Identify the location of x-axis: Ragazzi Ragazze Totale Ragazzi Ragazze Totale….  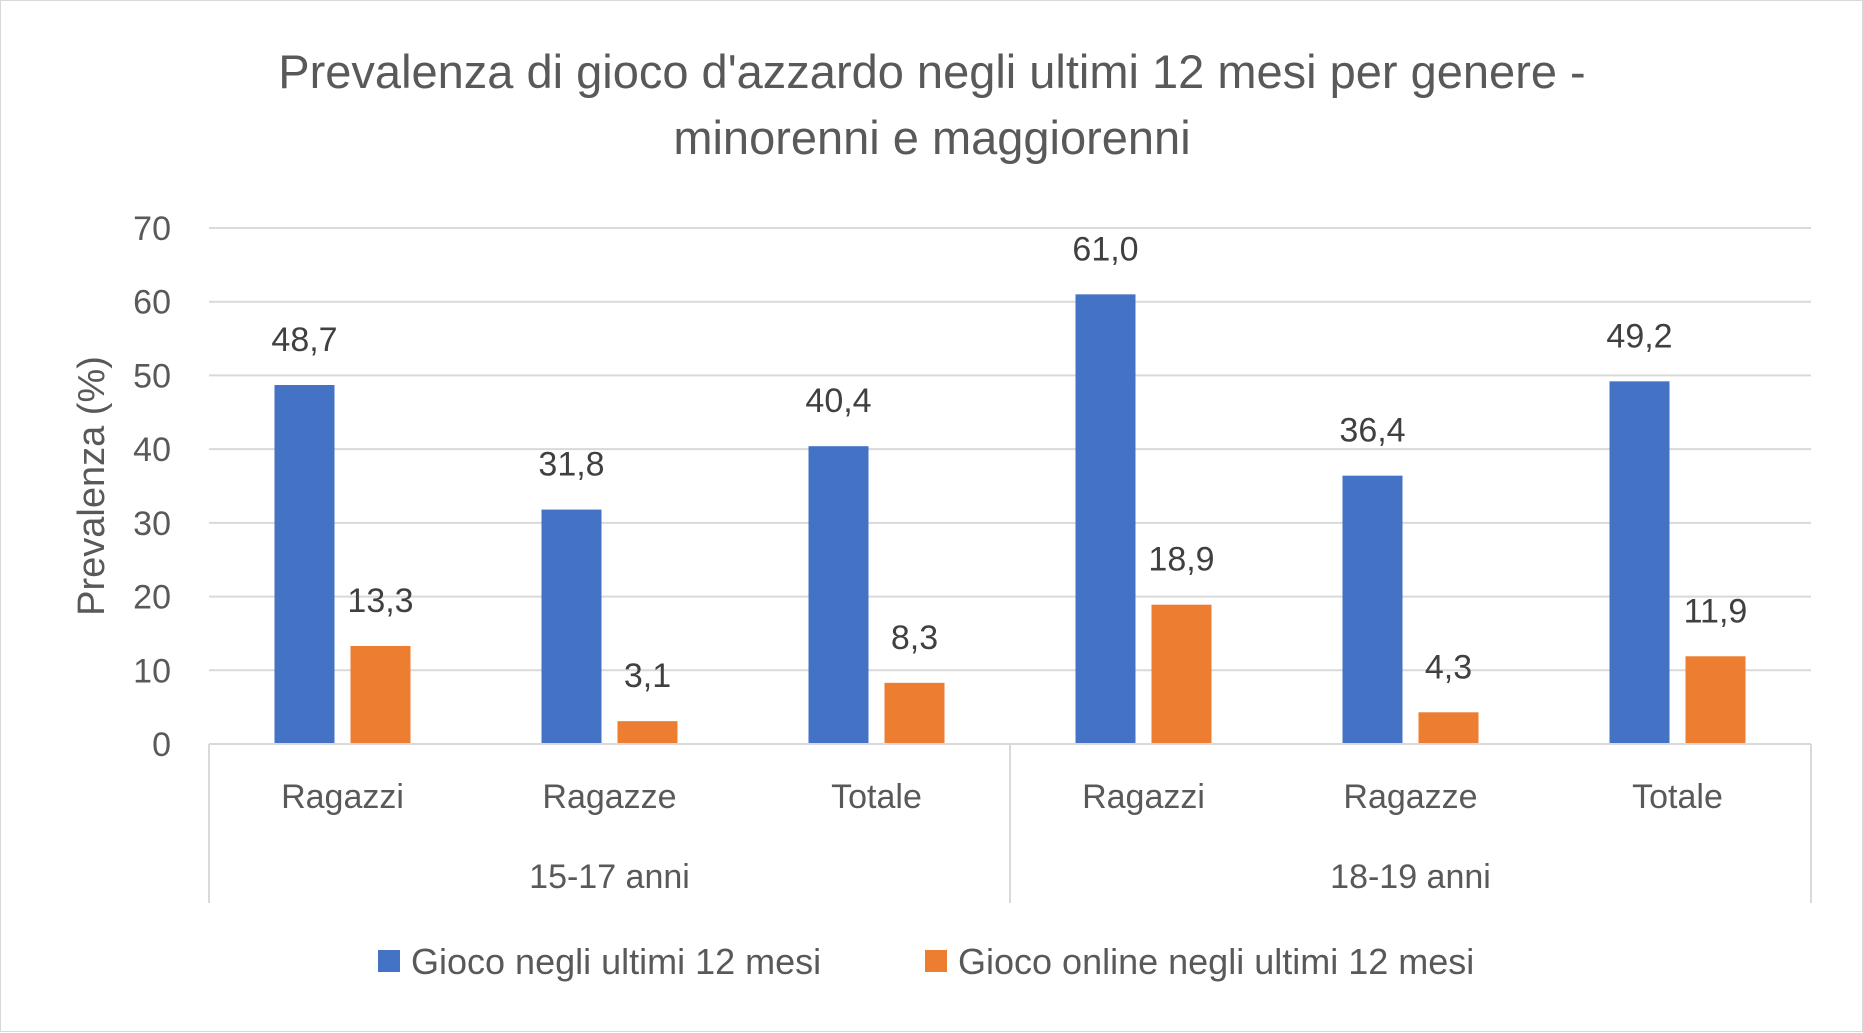
(1010, 823).